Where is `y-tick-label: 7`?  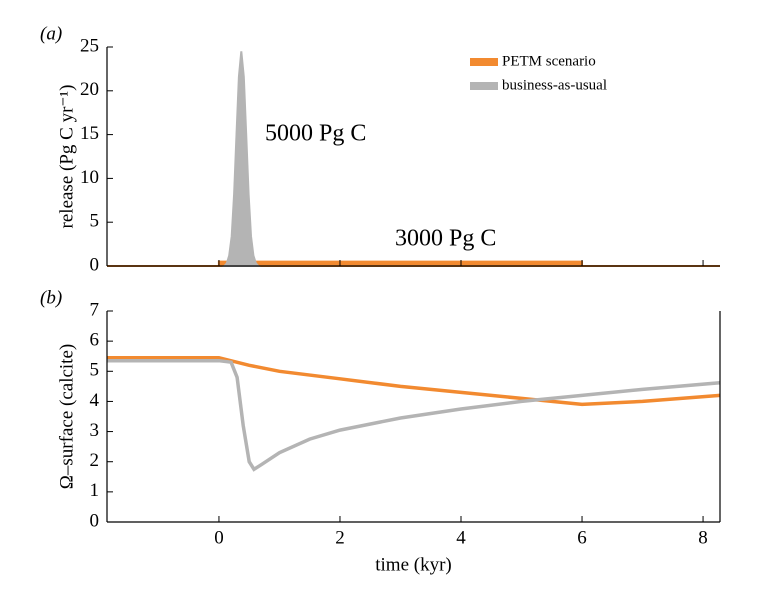
y-tick-label: 7 is located at coordinates (95, 309).